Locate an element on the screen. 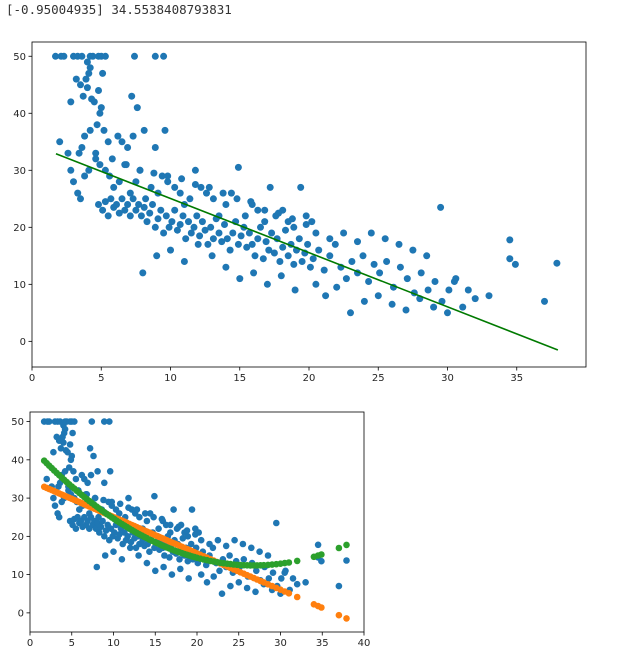 This screenshot has width=627, height=659. x-tick-label: 25 is located at coordinates (238, 643).